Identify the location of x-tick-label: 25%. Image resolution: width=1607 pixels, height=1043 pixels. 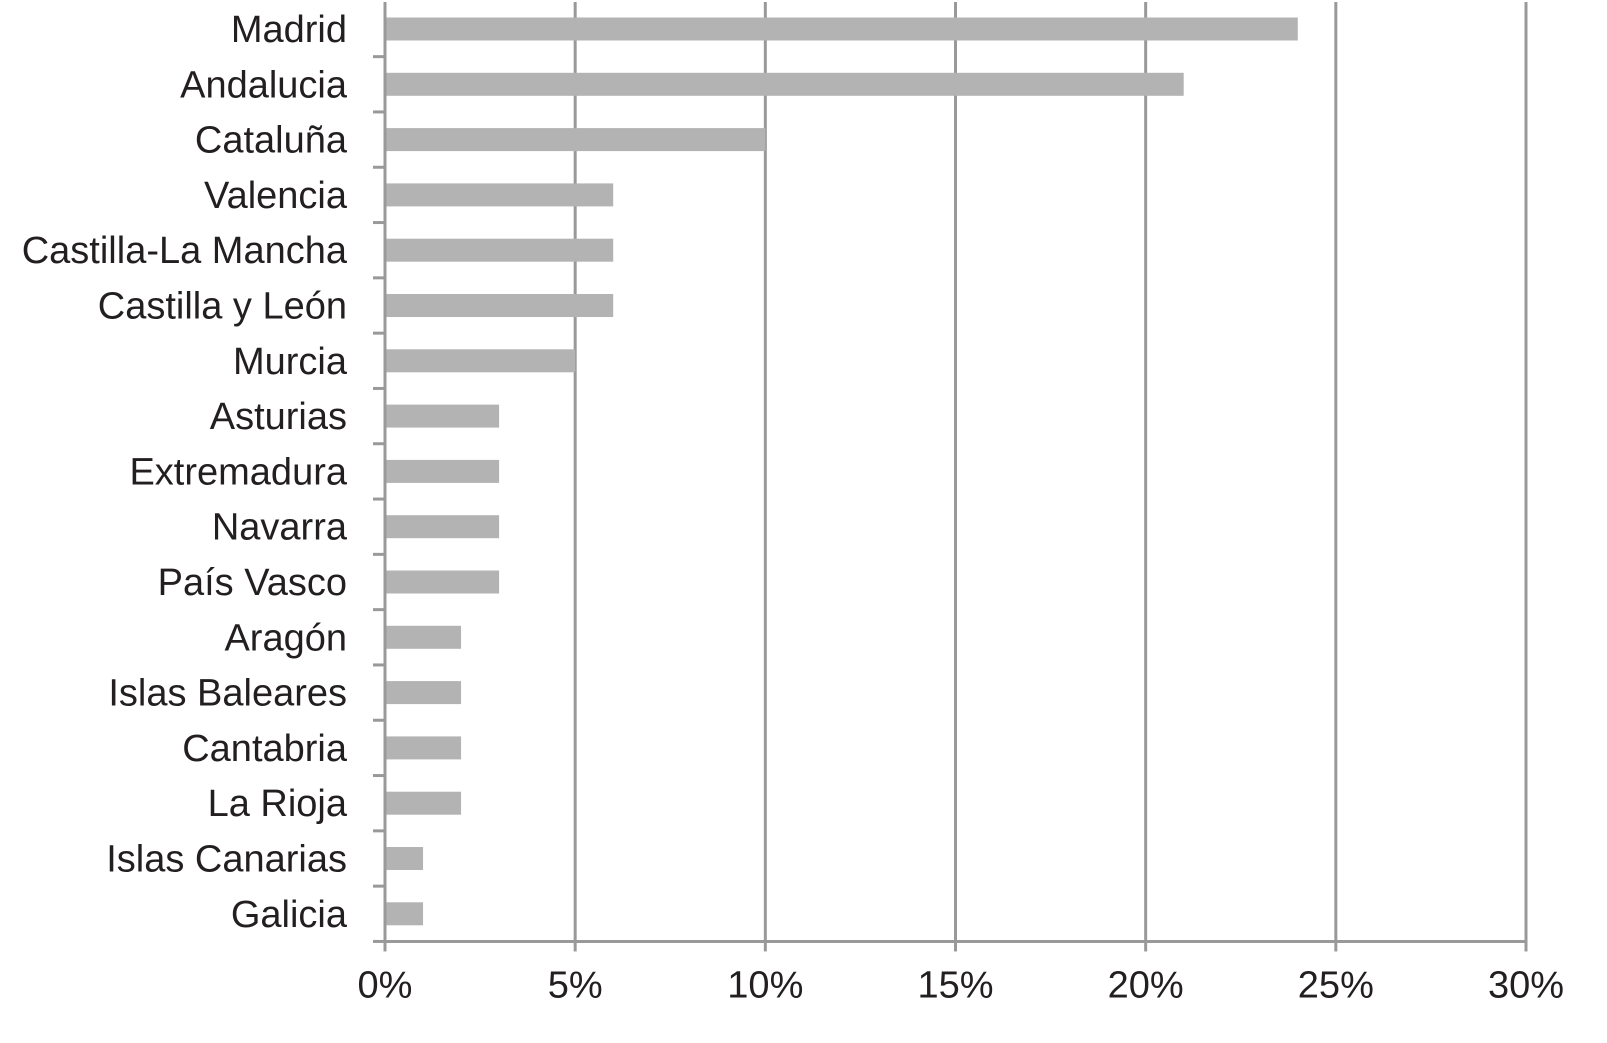
(1336, 985).